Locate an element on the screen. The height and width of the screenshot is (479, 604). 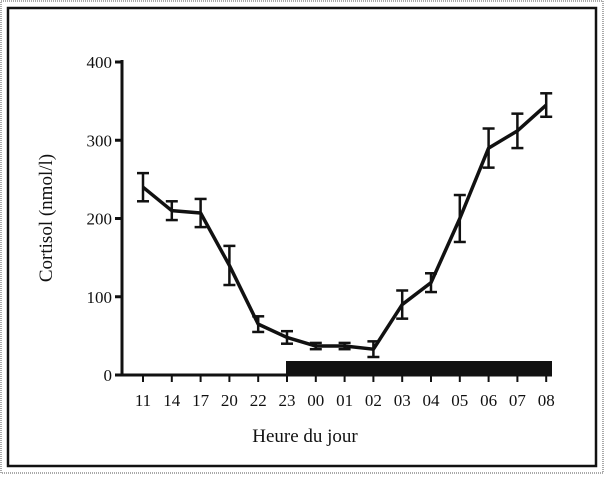
x-tick-label: 07 is located at coordinates (518, 400).